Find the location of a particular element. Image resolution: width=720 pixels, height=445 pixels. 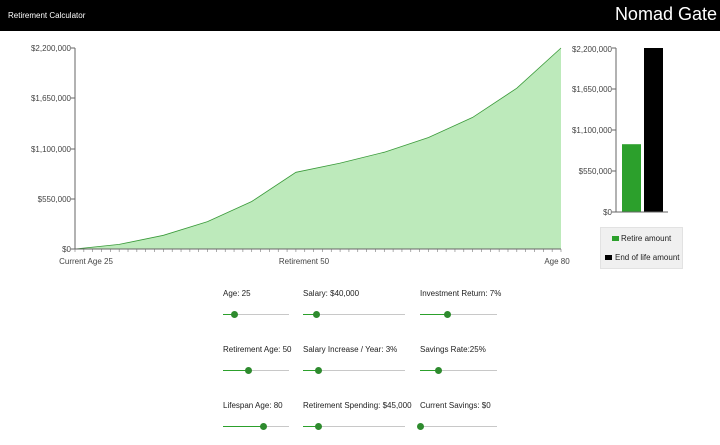

area-y-tick-label: $2,200,000 is located at coordinates (51, 48).